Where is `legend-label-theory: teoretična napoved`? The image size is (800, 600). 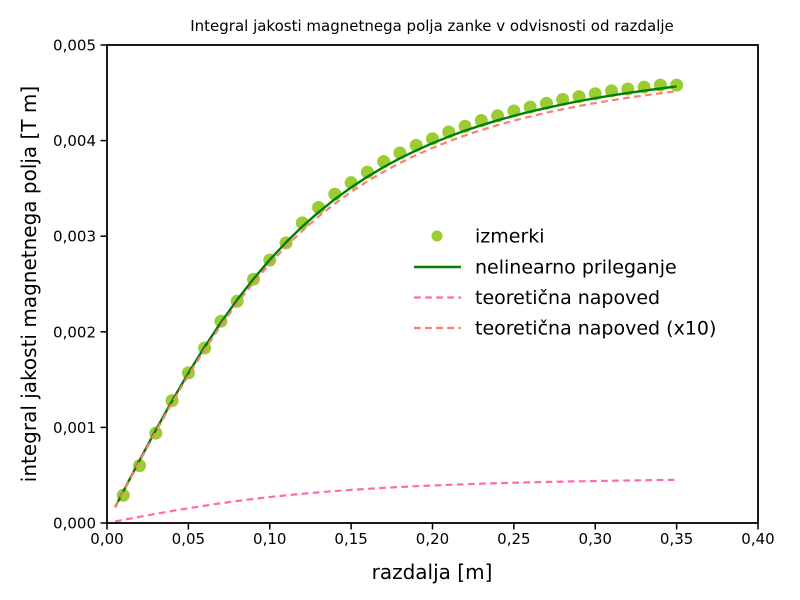
legend-label-theory: teoretična napoved is located at coordinates (567, 298).